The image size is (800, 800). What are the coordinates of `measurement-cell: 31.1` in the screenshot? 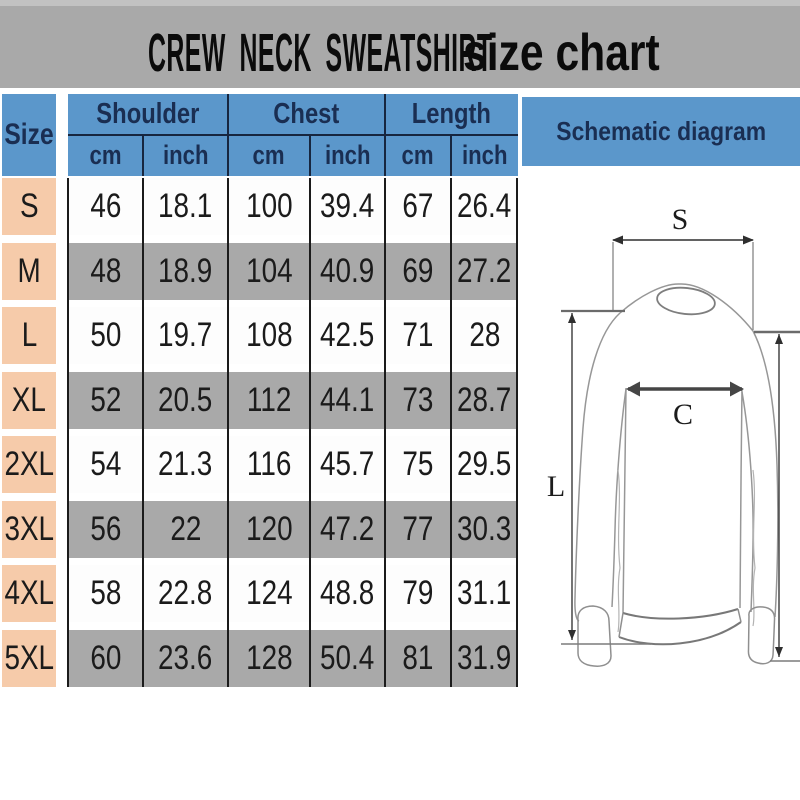 It's located at (484, 593).